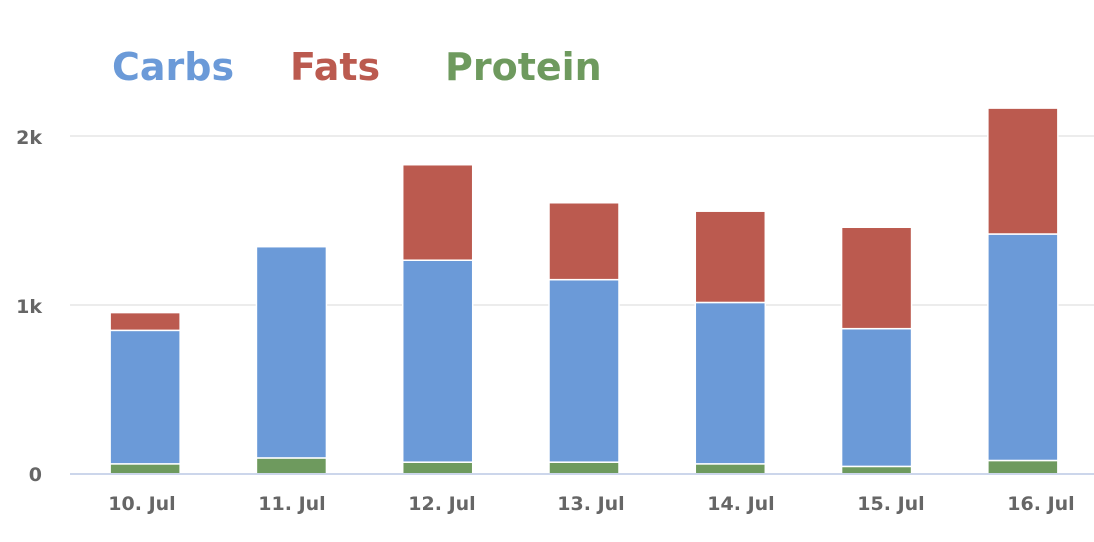 The image size is (1094, 542). Describe the element at coordinates (590, 504) in the screenshot. I see `x-tick-label: 13. Jul` at that location.